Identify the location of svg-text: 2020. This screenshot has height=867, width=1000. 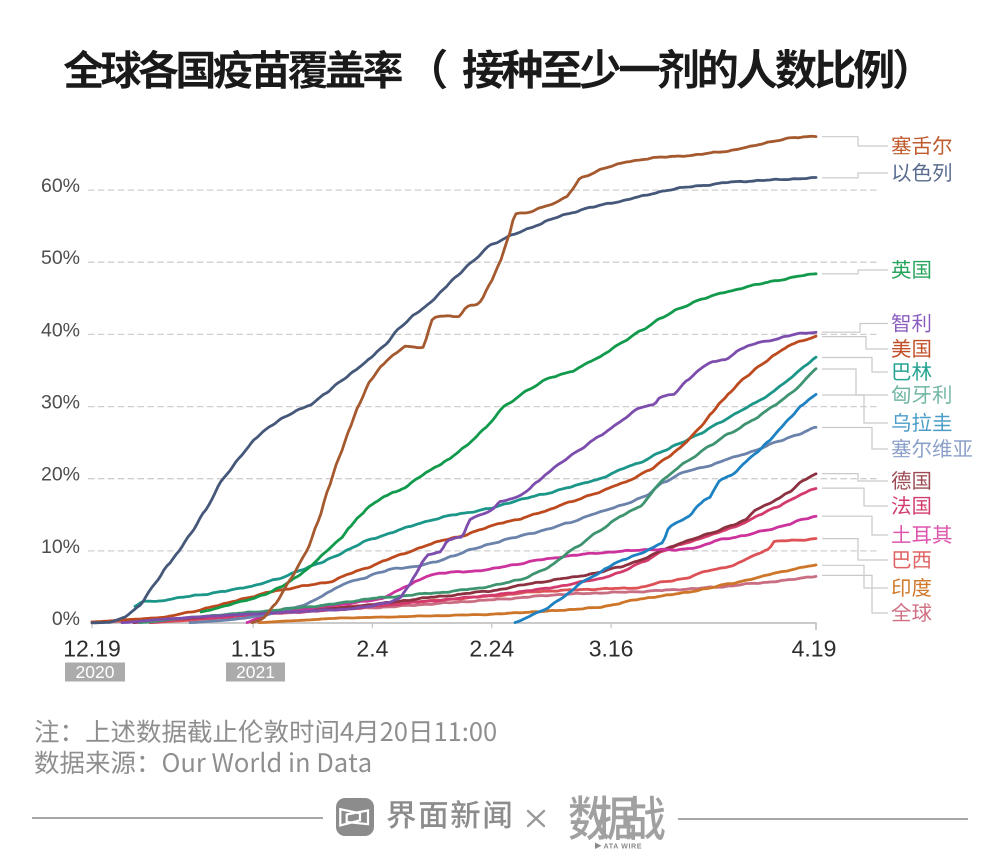
(95, 672).